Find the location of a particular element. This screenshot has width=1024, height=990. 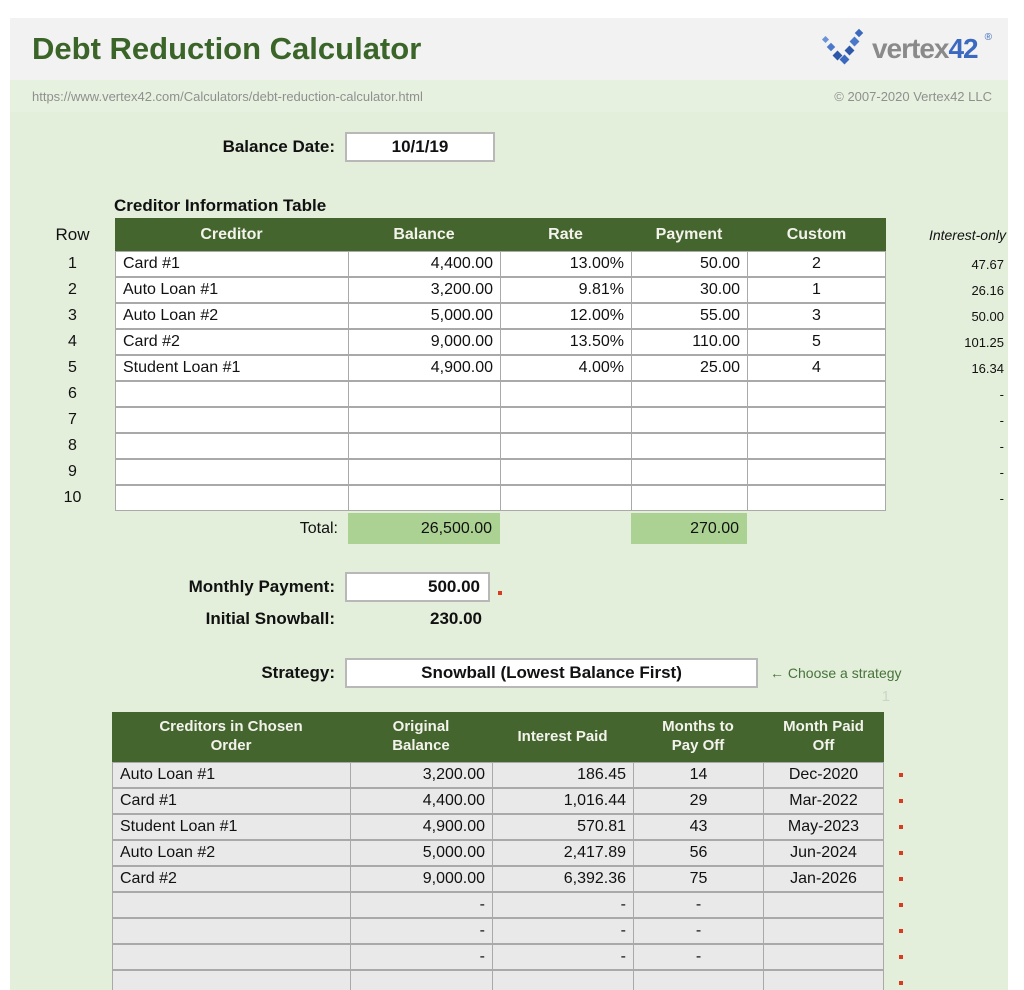

total-label: Total: is located at coordinates (318, 528).